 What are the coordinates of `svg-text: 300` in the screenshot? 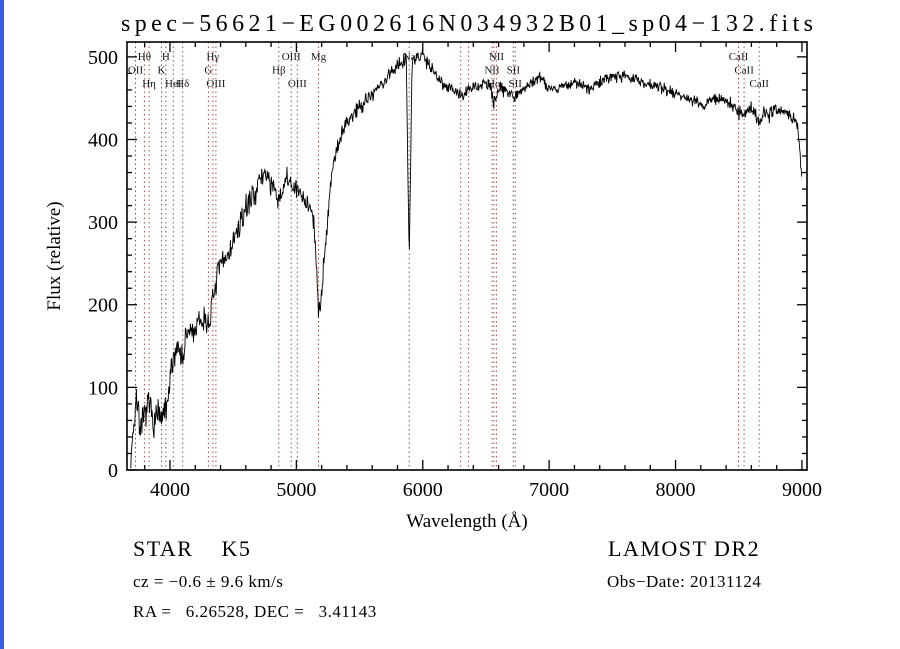 It's located at (103, 223).